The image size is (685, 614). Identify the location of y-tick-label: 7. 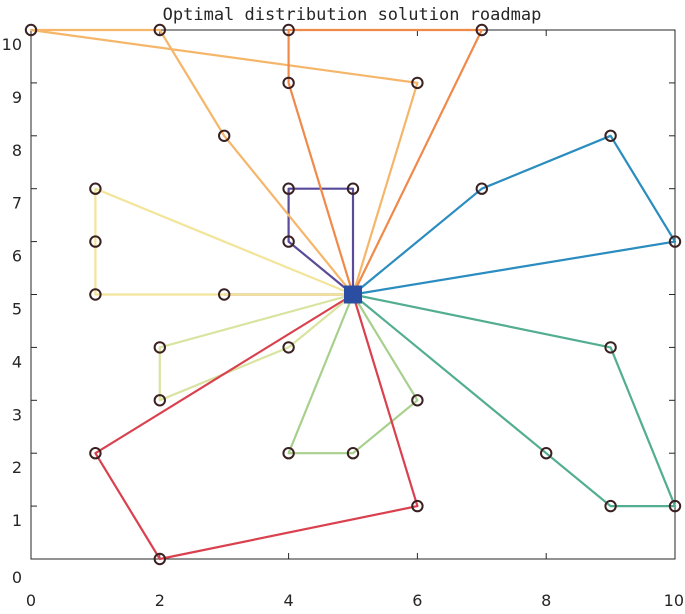
(17, 203).